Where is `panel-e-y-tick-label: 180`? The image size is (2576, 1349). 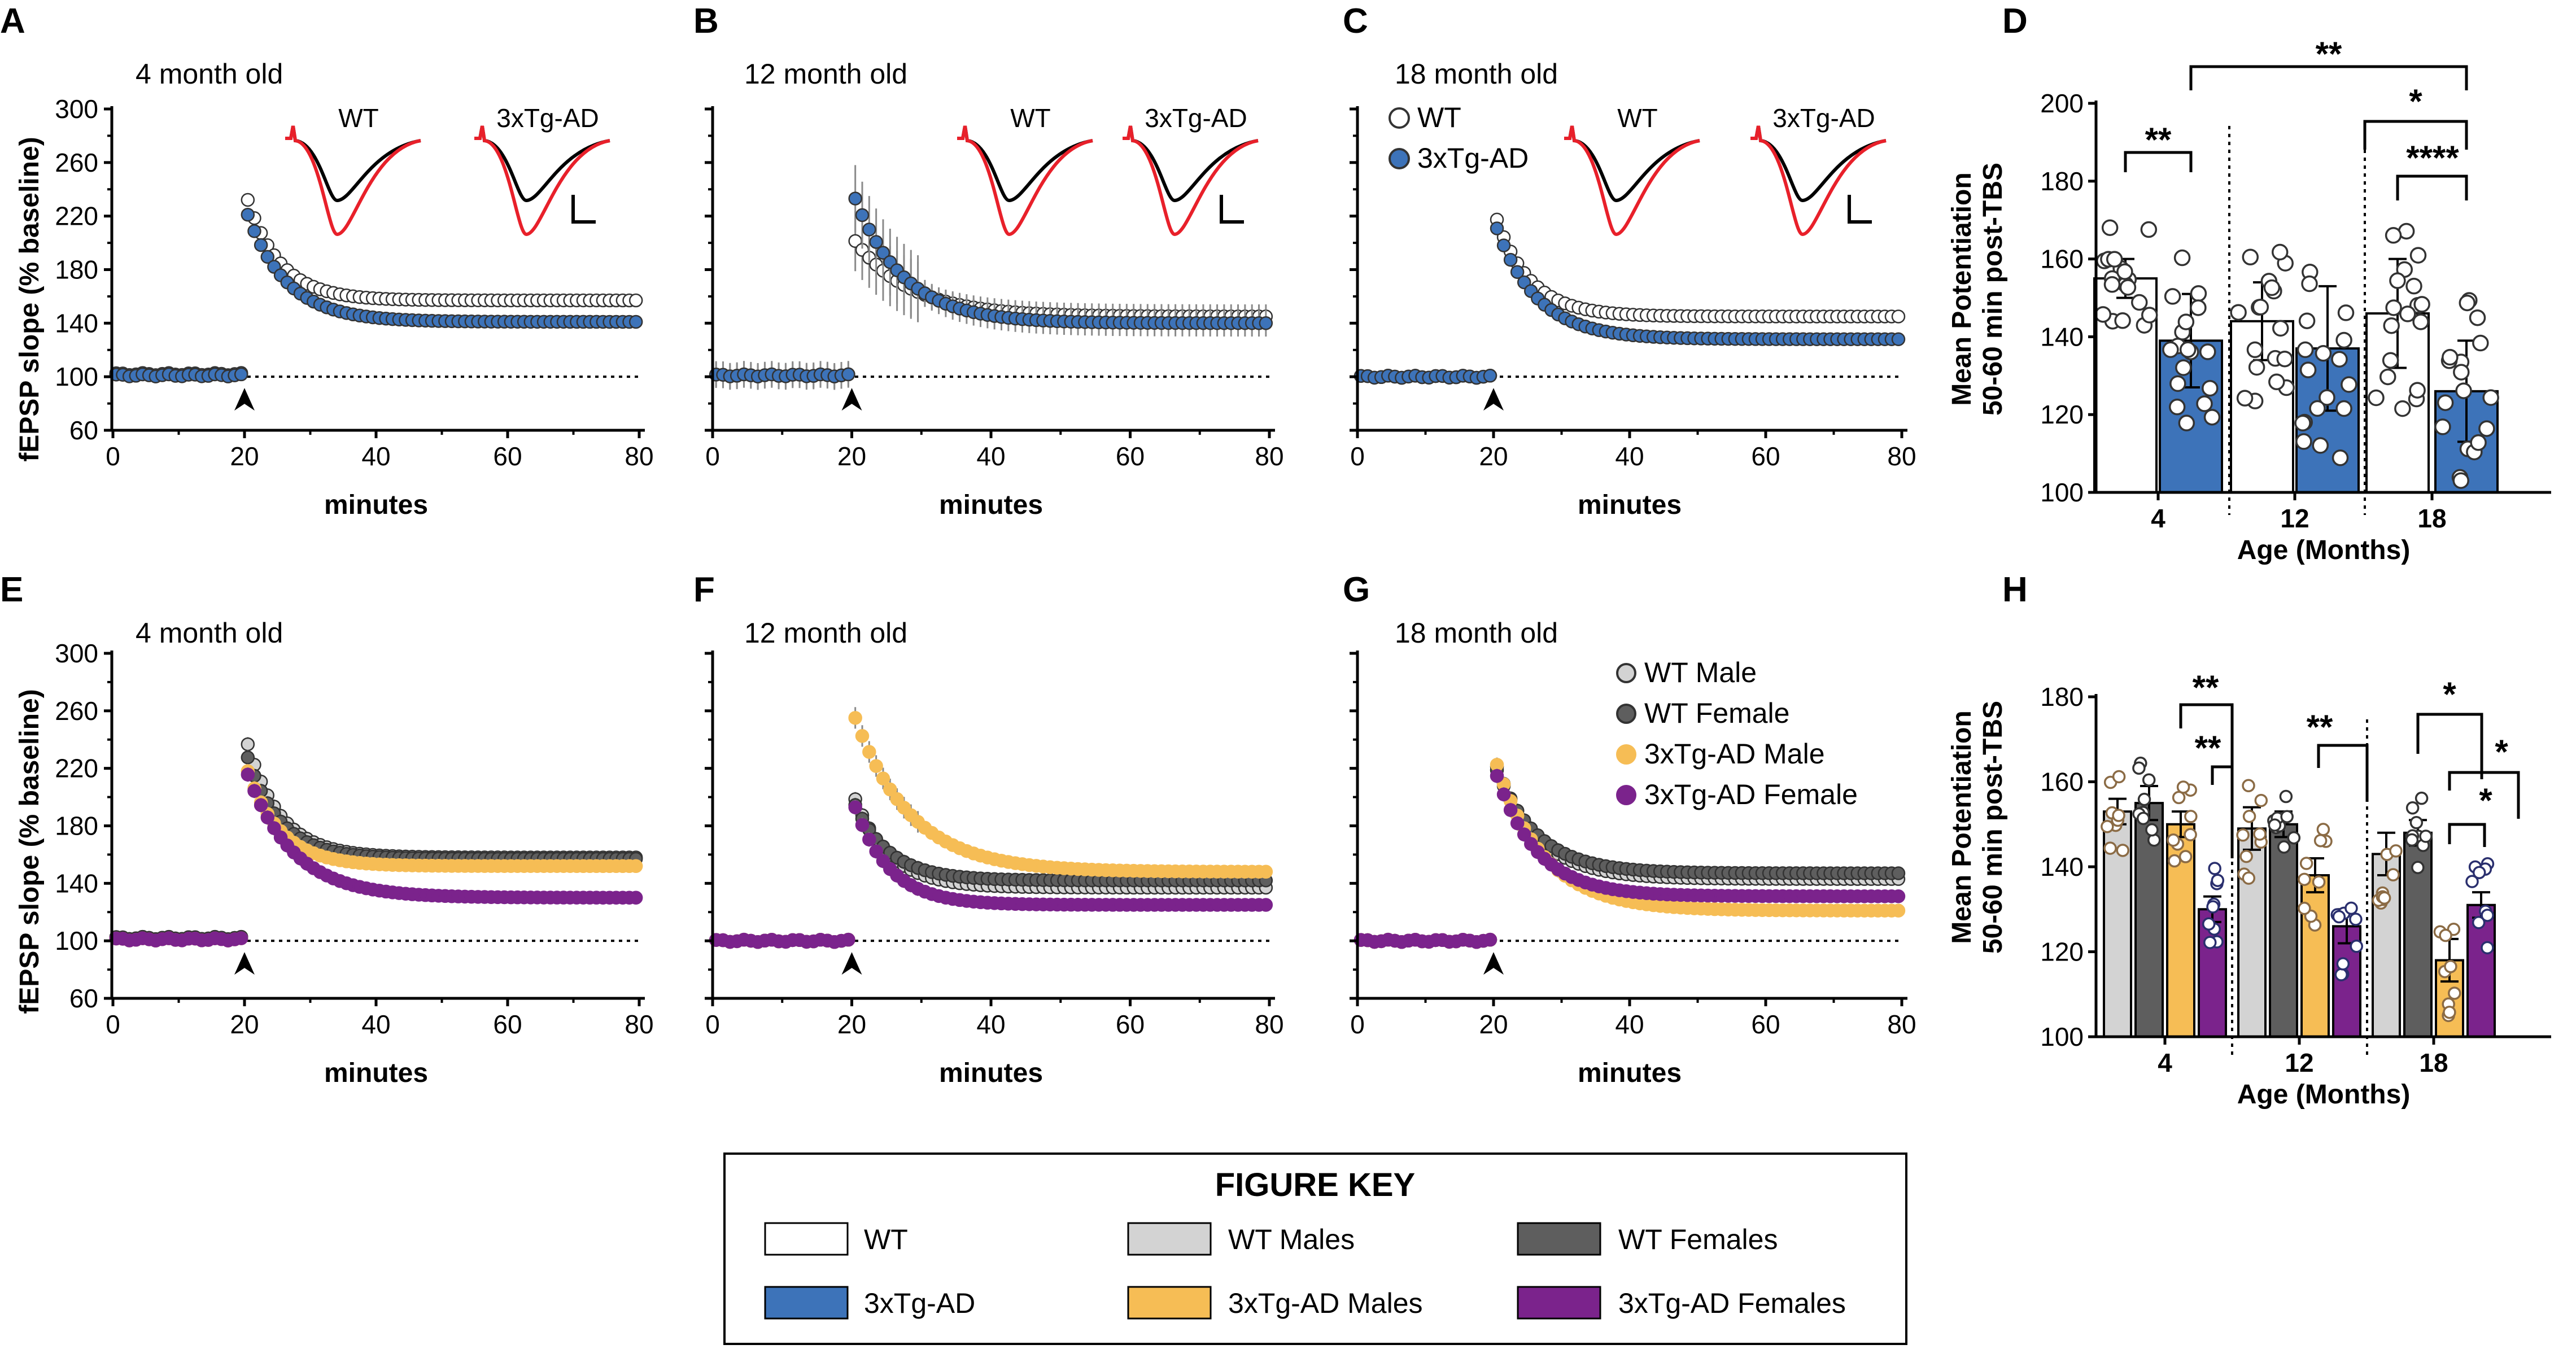 panel-e-y-tick-label: 180 is located at coordinates (77, 826).